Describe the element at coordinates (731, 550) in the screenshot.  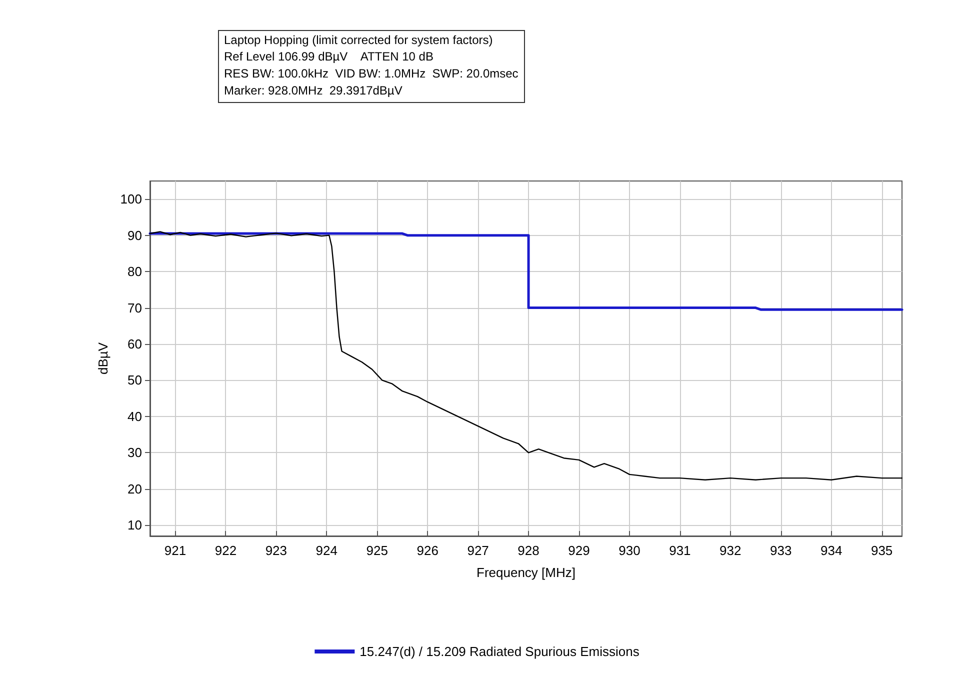
I see `x-tick-label: 932` at that location.